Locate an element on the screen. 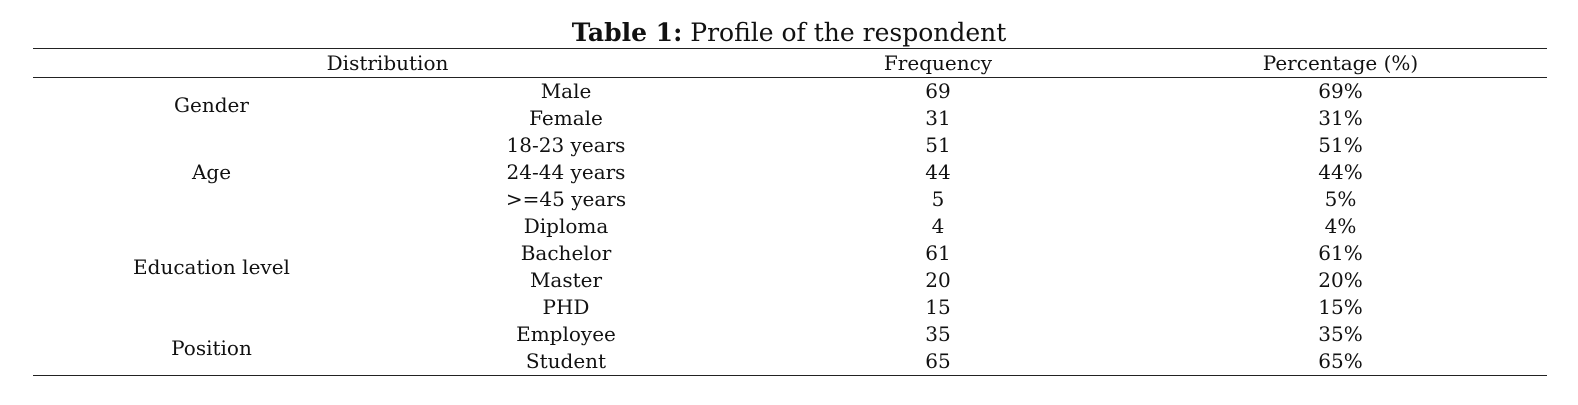 The width and height of the screenshot is (1578, 405). category-cell: Master is located at coordinates (566, 280).